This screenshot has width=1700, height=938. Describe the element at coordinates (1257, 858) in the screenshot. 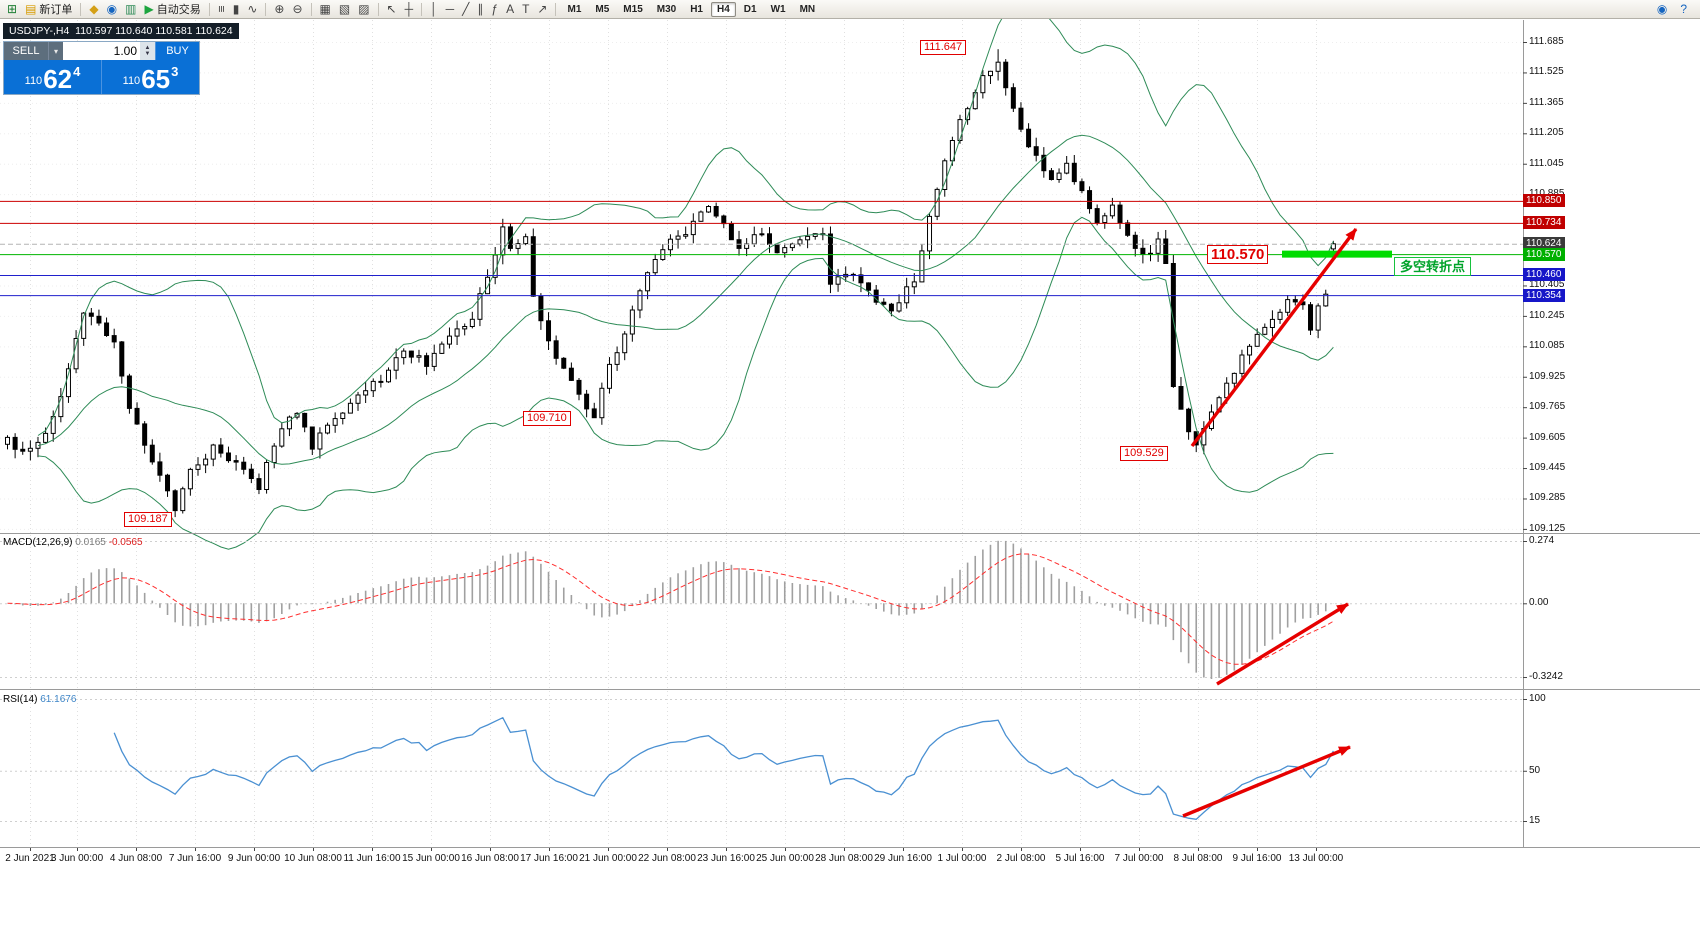

I see `time-axis-label: 9 Jul 16:00` at that location.